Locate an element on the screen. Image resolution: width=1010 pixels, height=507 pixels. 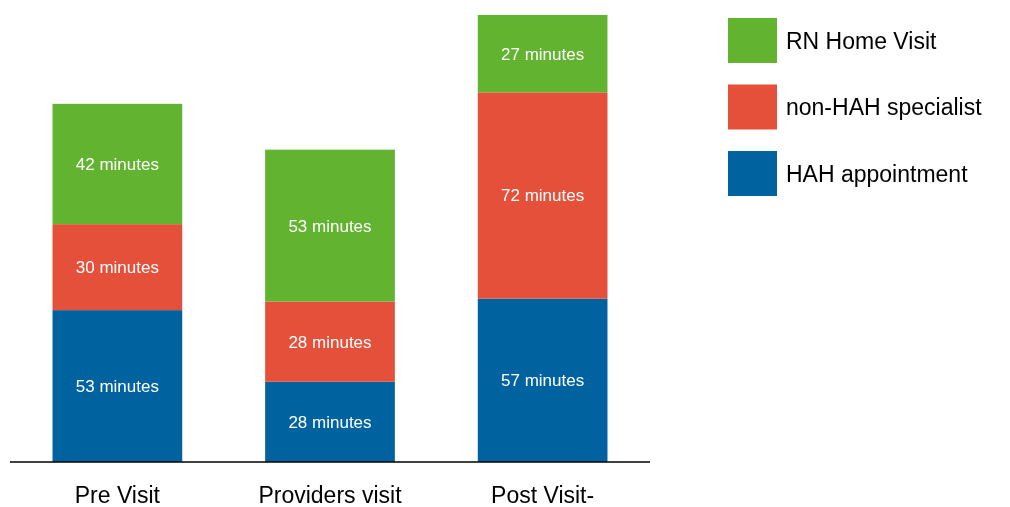
data-label: 27 minutes is located at coordinates (543, 54).